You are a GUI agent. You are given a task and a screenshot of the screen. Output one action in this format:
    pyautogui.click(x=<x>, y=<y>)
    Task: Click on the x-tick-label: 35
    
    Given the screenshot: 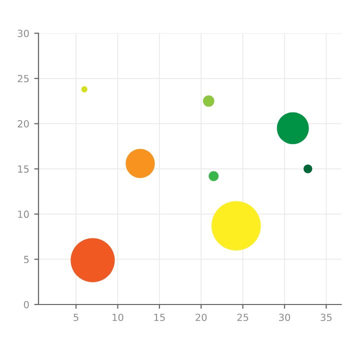 What is the action you would take?
    pyautogui.click(x=326, y=318)
    